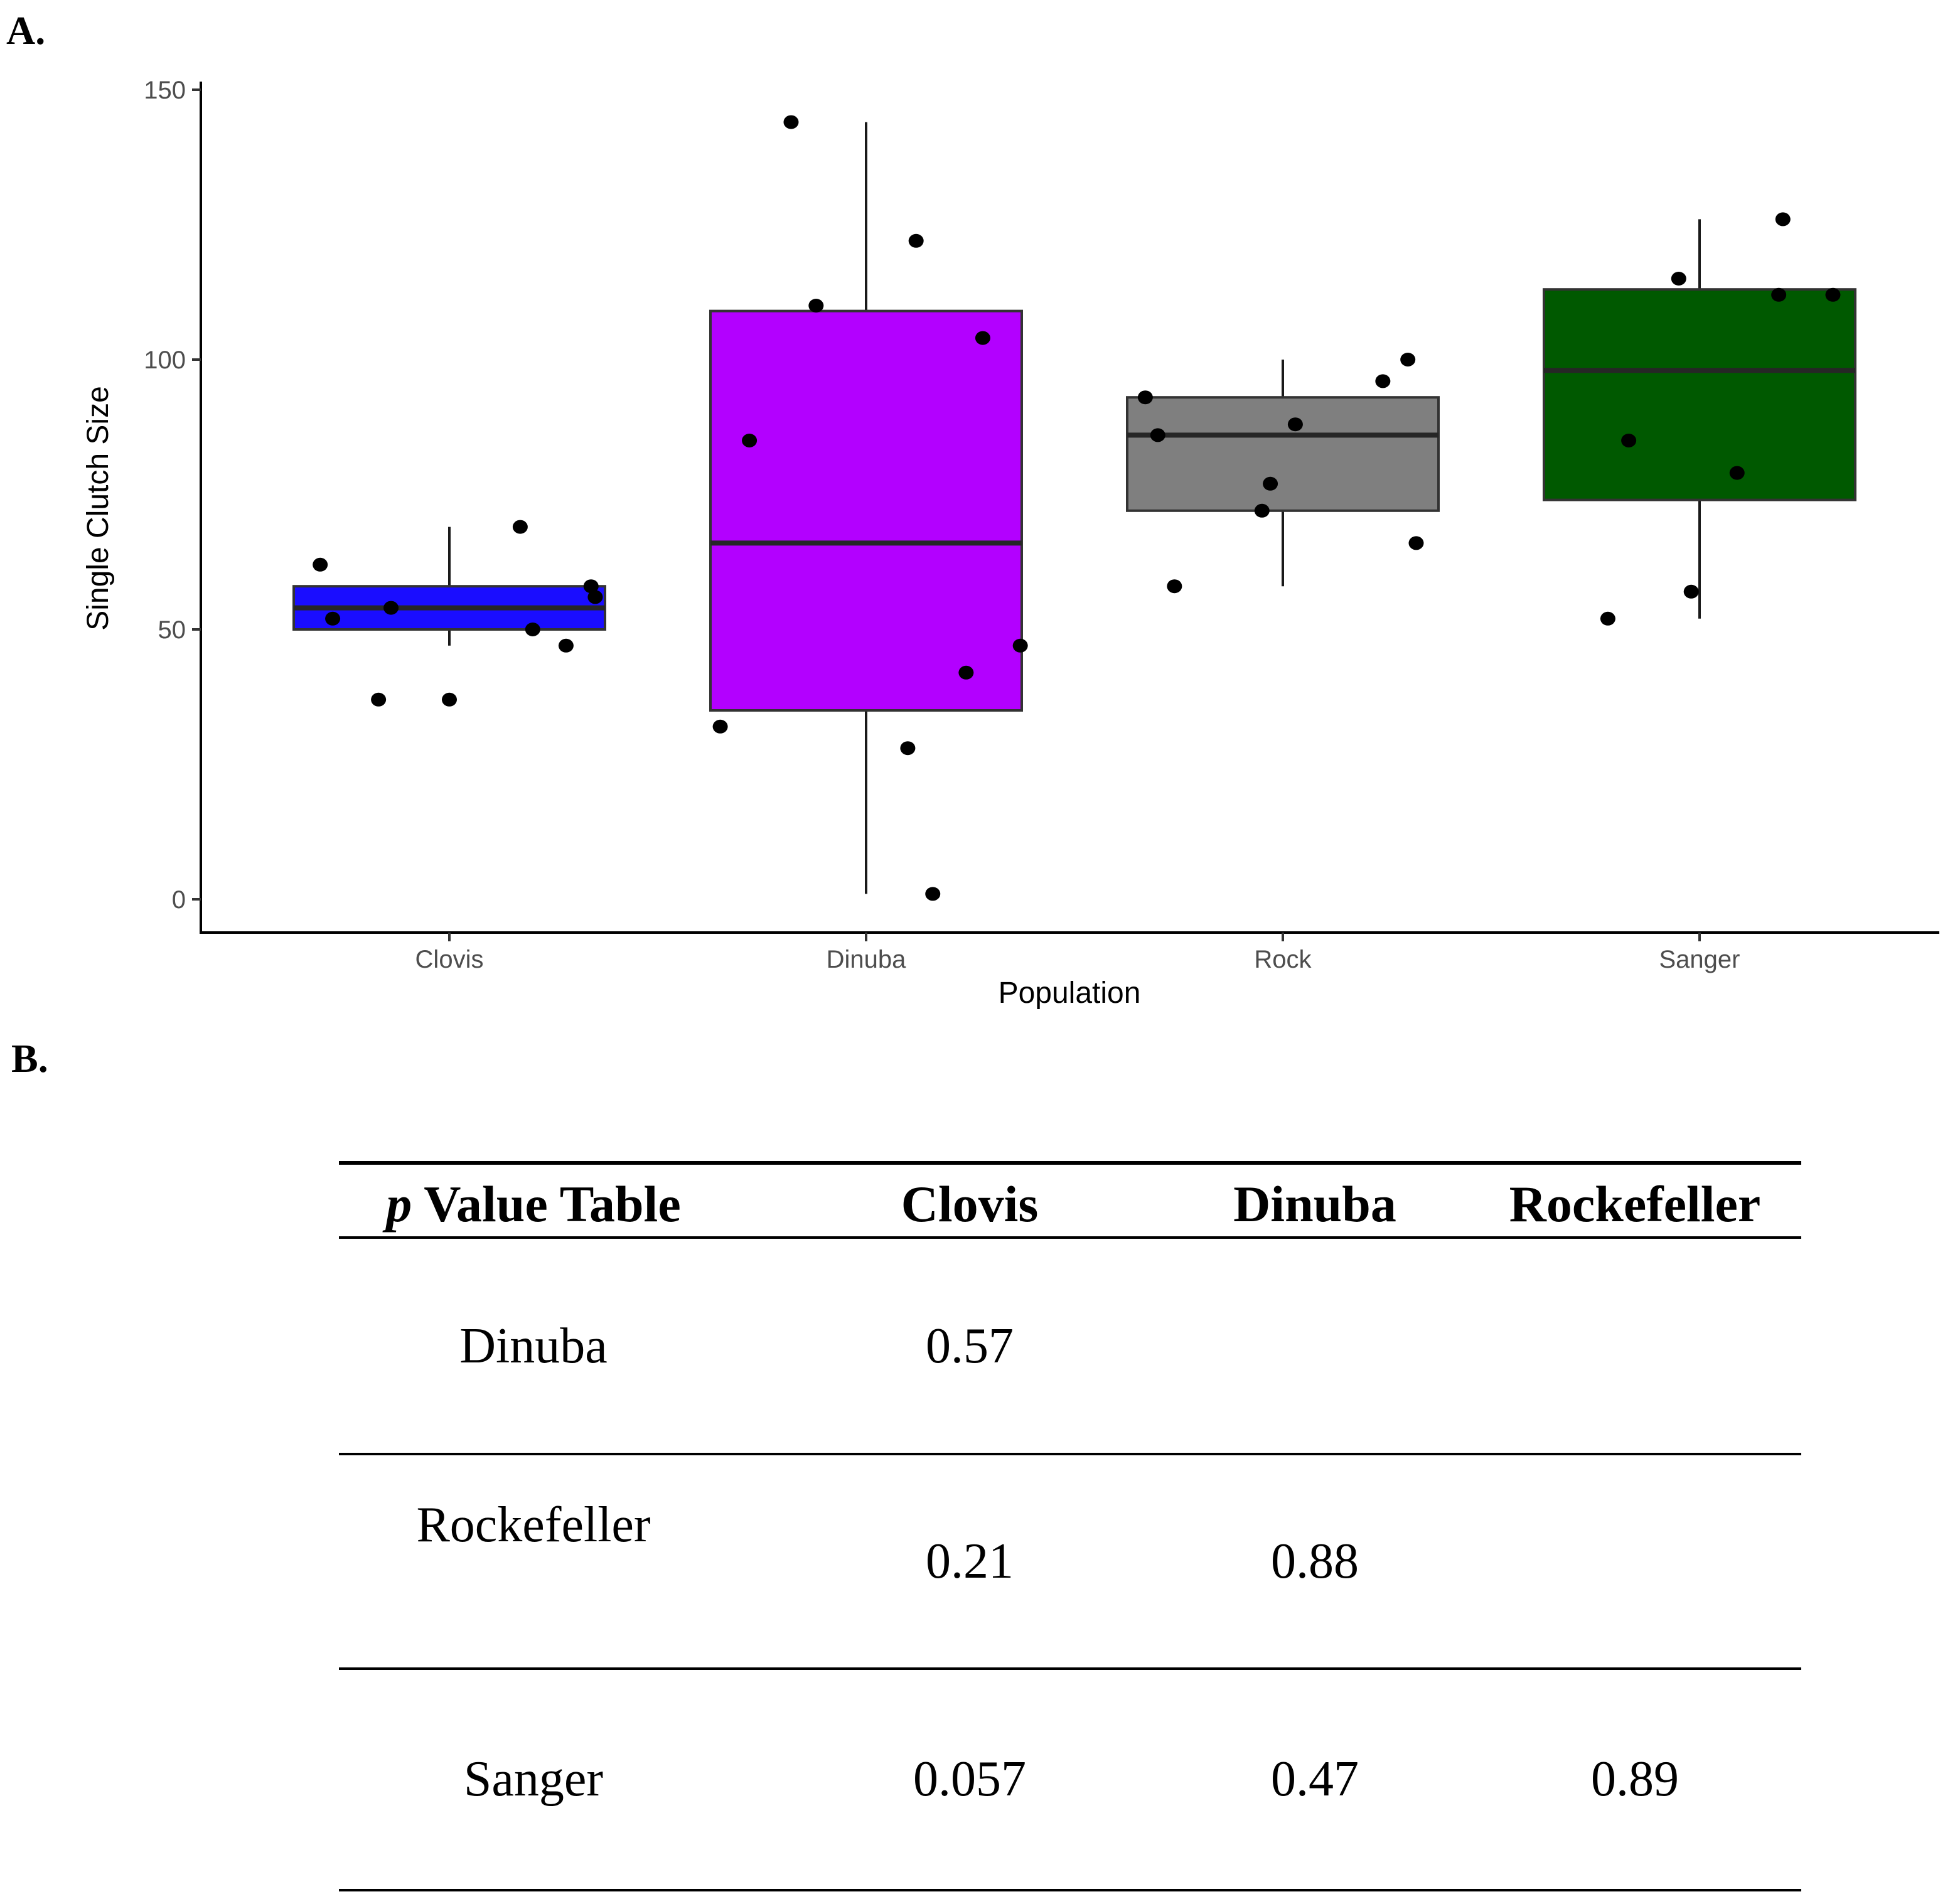 The height and width of the screenshot is (1904, 1955). Describe the element at coordinates (970, 1346) in the screenshot. I see `table-cell: 0.57` at that location.